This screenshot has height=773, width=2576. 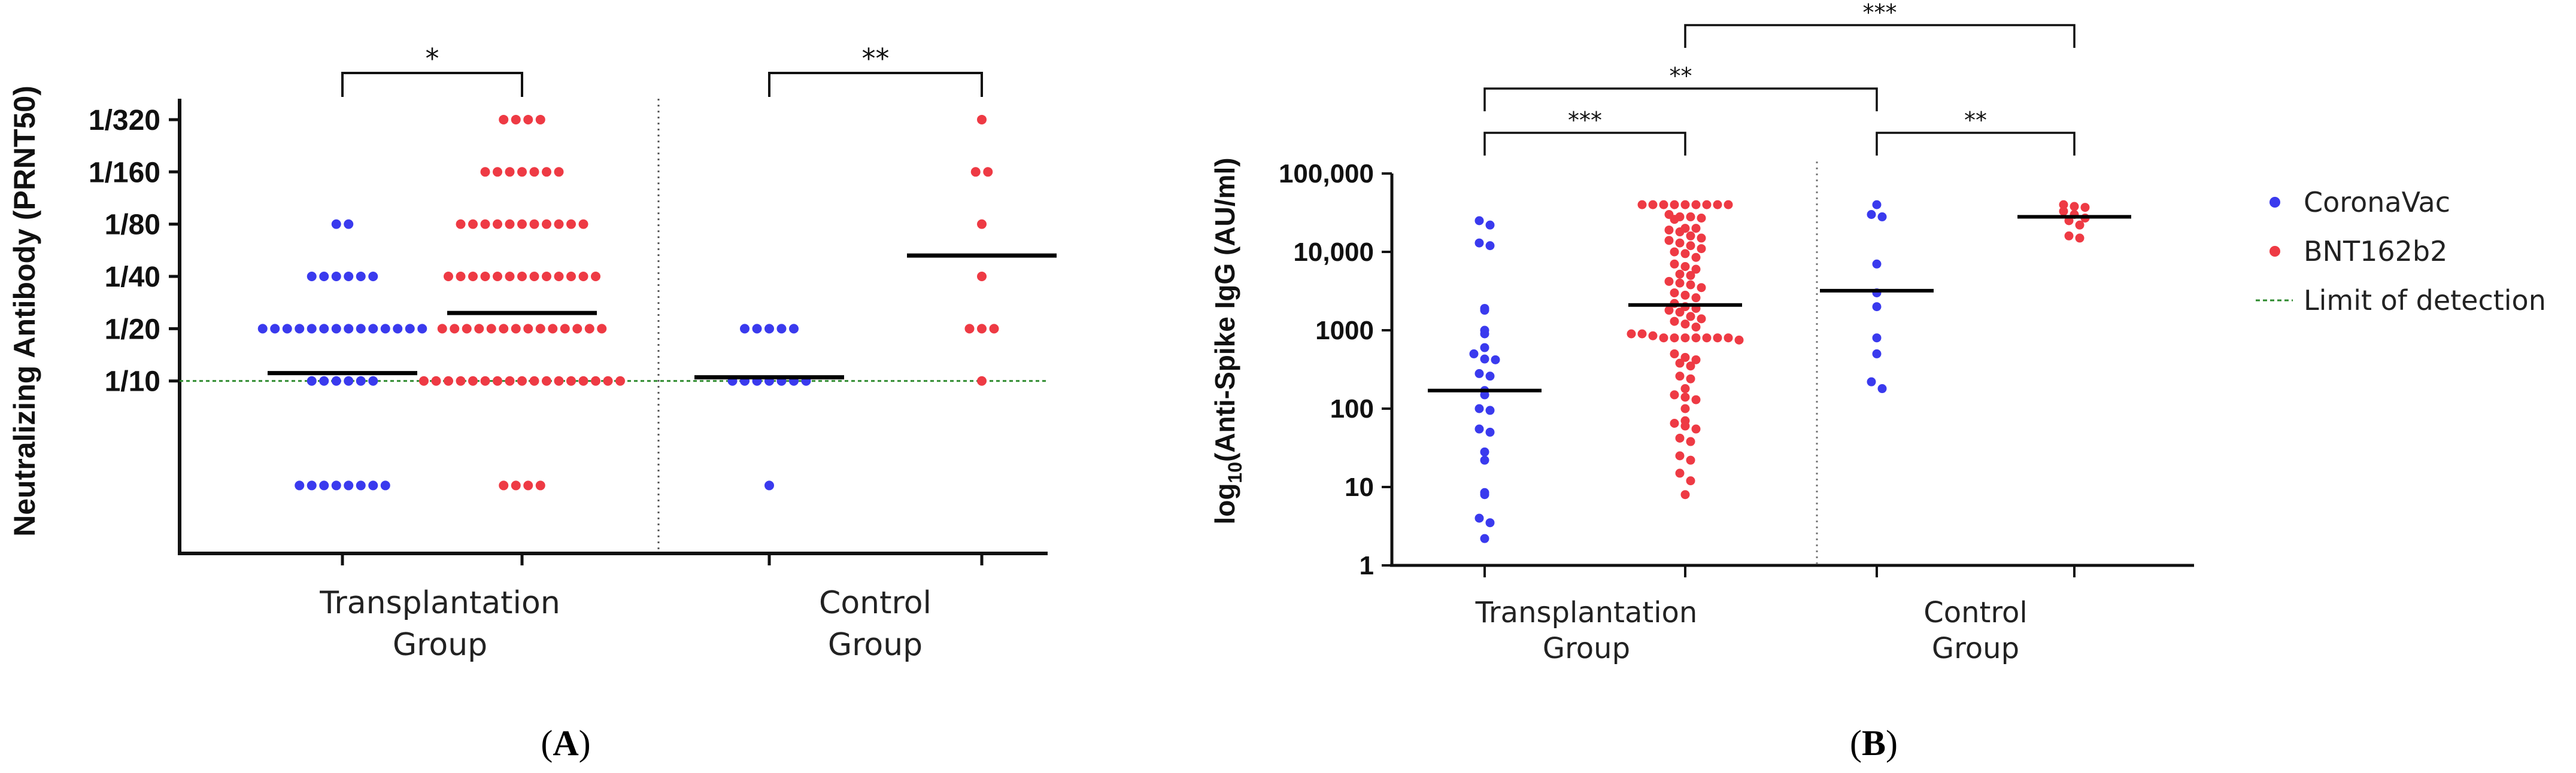 I want to click on panel-a-medians, so click(x=662, y=316).